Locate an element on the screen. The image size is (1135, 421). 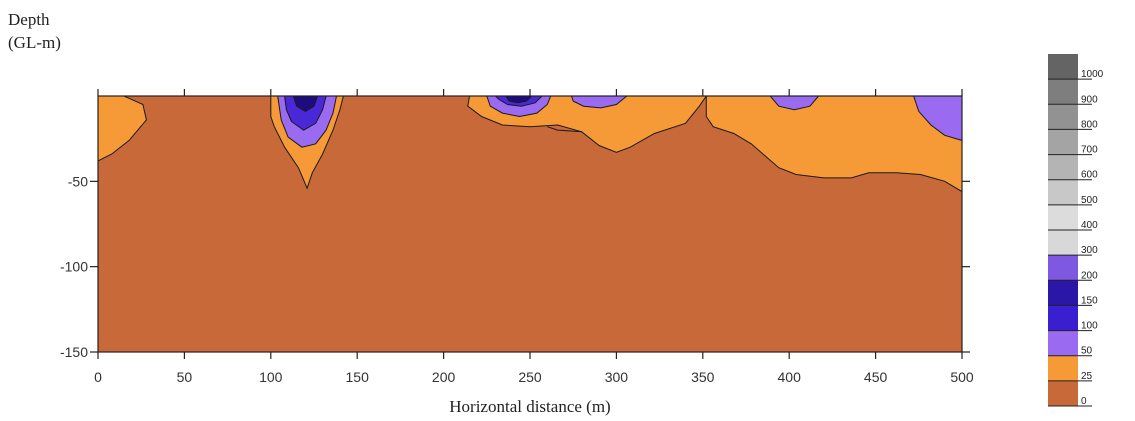
color-legend: 0 25 50 100 150 200 300 400 500 600 700 800 900 1000 is located at coordinates (1076, 230).